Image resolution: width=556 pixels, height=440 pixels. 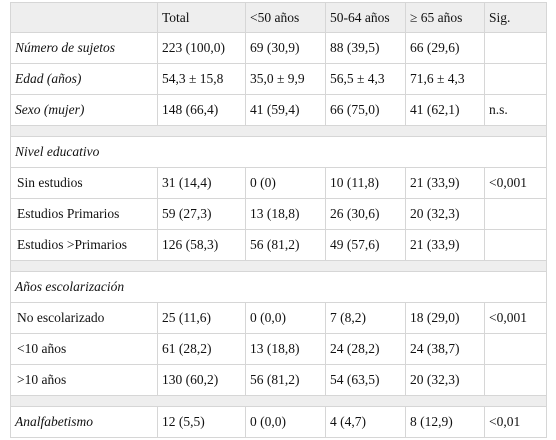 What do you see at coordinates (515, 17) in the screenshot?
I see `header-cell: Sig.` at bounding box center [515, 17].